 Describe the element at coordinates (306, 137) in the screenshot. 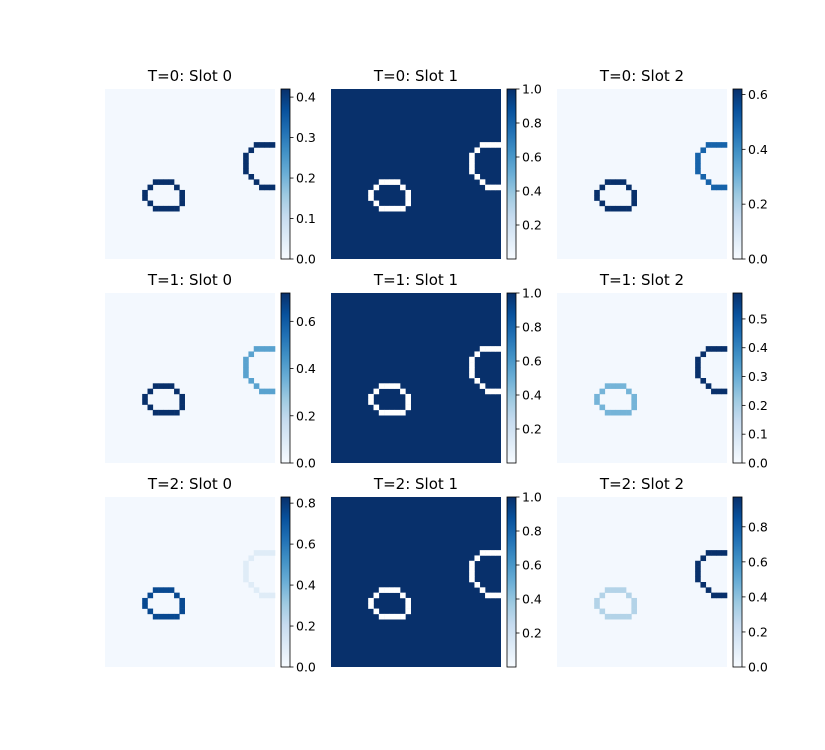

I see `colorbar-tick-label: 0.3` at that location.